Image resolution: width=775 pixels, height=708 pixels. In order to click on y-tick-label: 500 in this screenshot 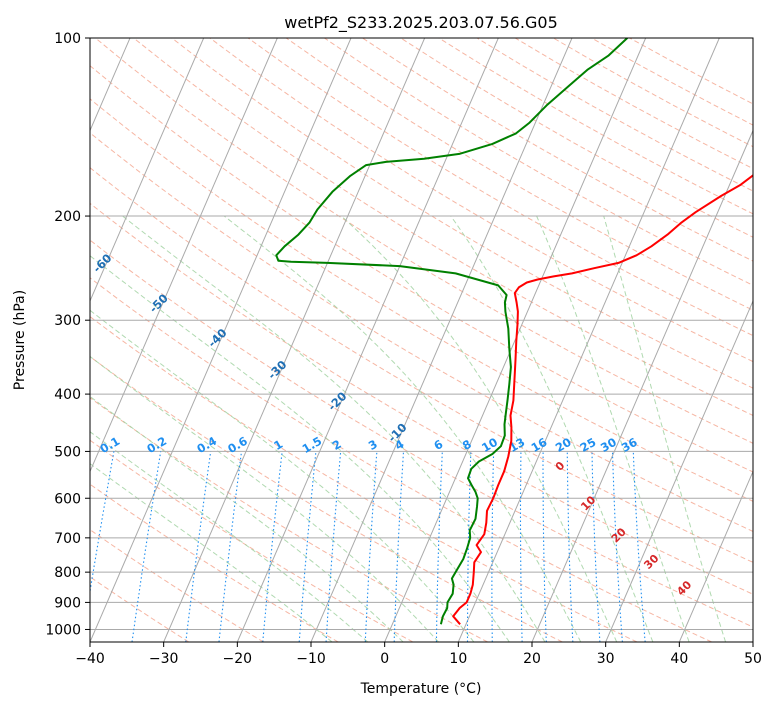, I will do `click(67, 452)`.